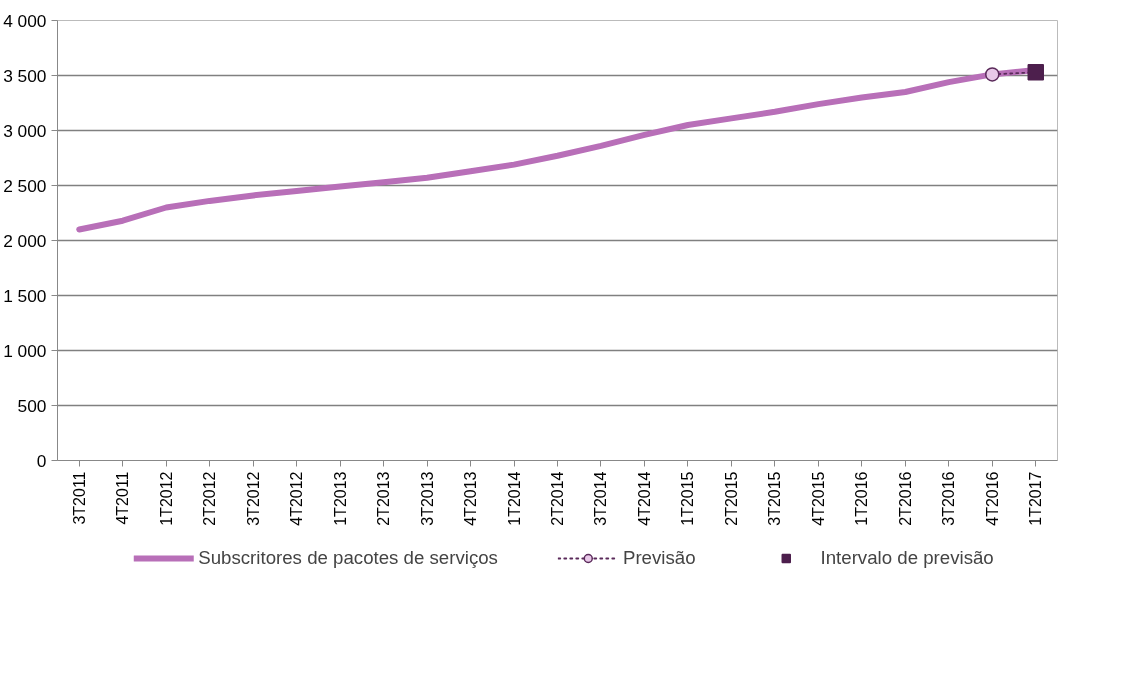 The height and width of the screenshot is (686, 1148). What do you see at coordinates (688, 498) in the screenshot?
I see `x-tick-label: 1T2015` at bounding box center [688, 498].